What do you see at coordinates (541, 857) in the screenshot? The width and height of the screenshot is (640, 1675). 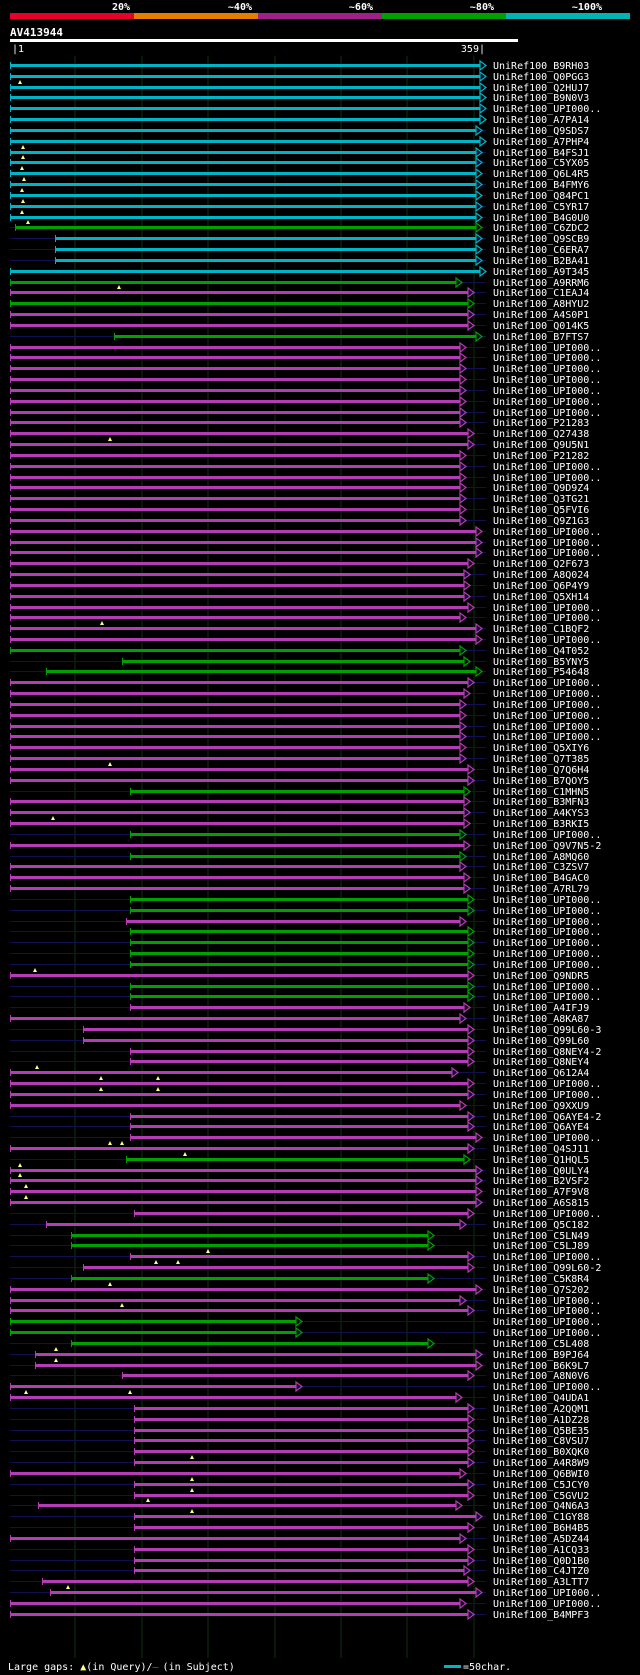 I see `hit-label: UniRef100_A8MQ60` at bounding box center [541, 857].